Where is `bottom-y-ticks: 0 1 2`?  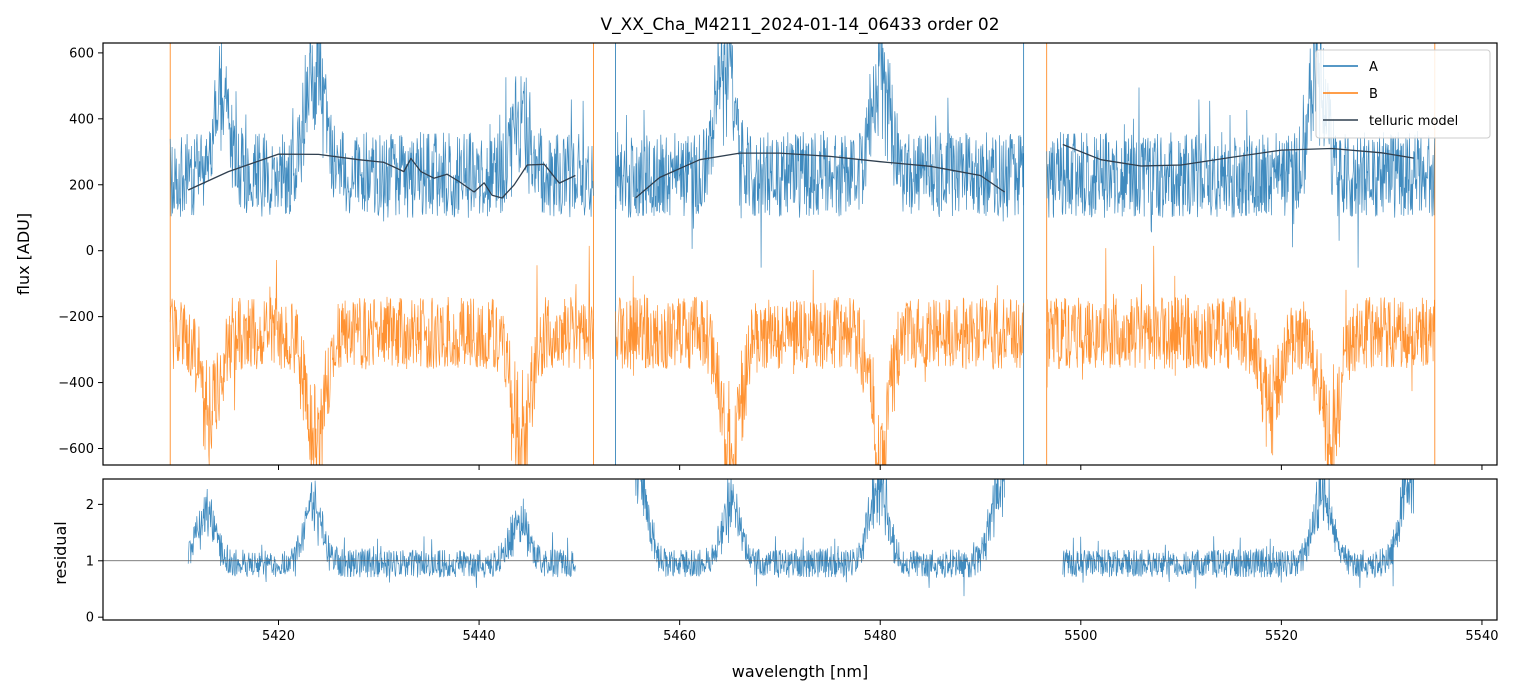 bottom-y-ticks: 0 1 2 is located at coordinates (94, 562).